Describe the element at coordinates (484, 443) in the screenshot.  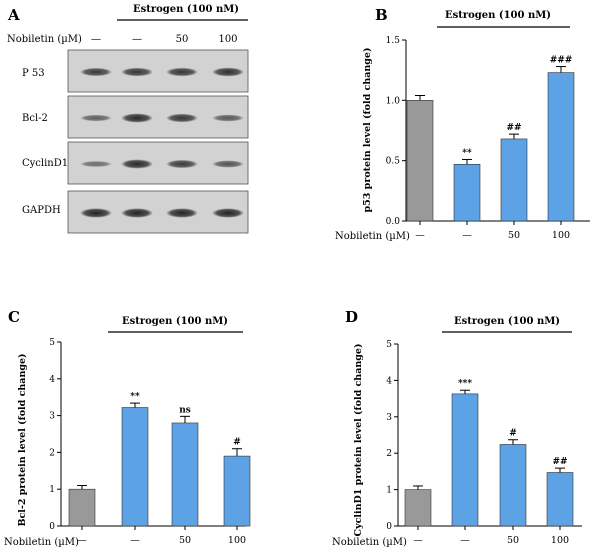
I see `panel-d-plot: 0 1 2 3 4 5 — *** — #50 ## 100` at that location.